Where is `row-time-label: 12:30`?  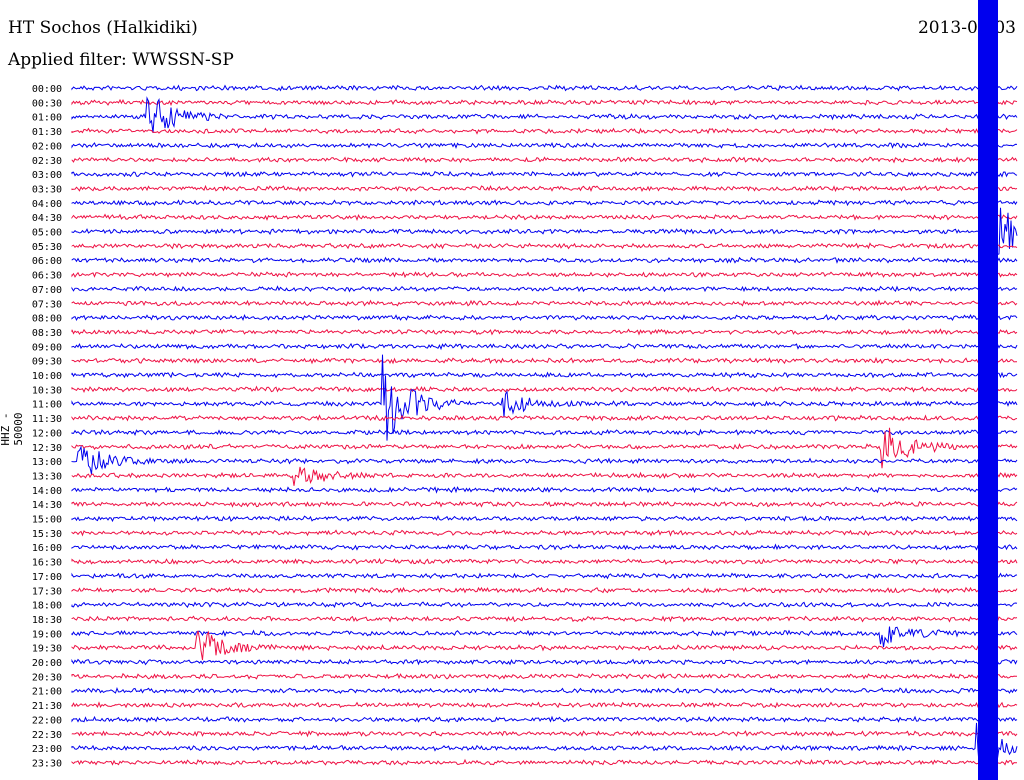 row-time-label: 12:30 is located at coordinates (47, 448).